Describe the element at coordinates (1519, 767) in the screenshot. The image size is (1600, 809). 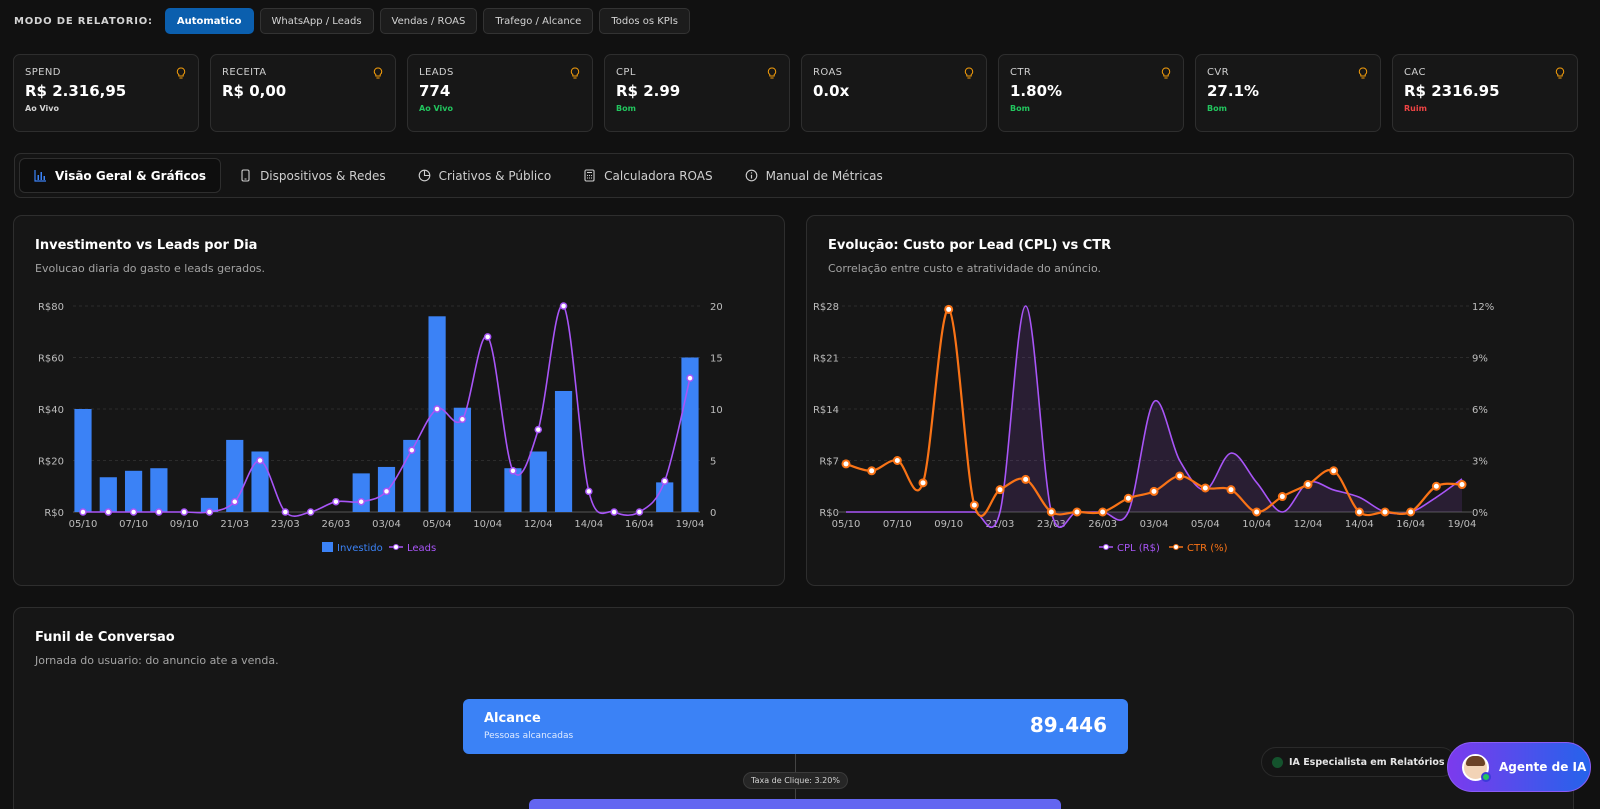
I see `ai-agent-button: Agente de IA` at that location.